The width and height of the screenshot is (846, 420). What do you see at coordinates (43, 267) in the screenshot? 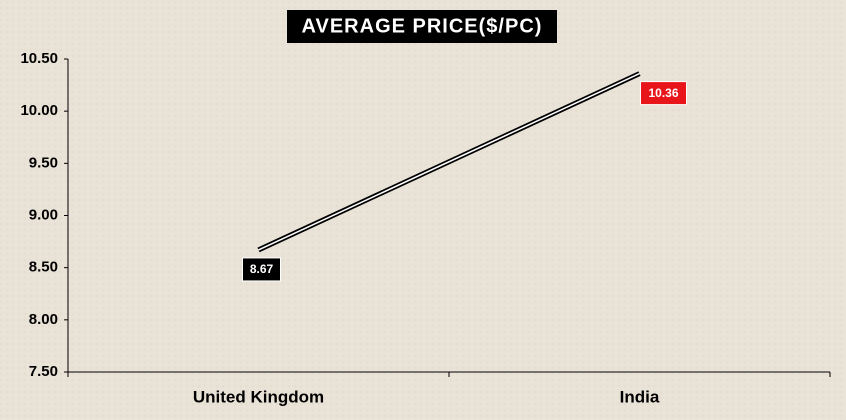
I see `y-tick-label: 8.50` at bounding box center [43, 267].